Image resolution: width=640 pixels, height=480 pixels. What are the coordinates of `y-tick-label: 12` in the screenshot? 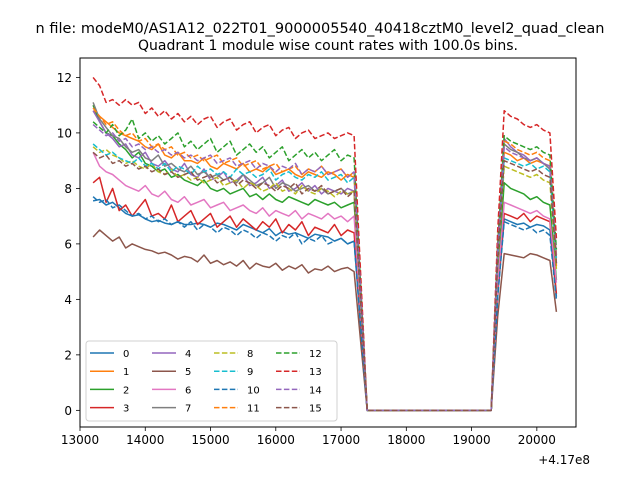 It's located at (64, 78).